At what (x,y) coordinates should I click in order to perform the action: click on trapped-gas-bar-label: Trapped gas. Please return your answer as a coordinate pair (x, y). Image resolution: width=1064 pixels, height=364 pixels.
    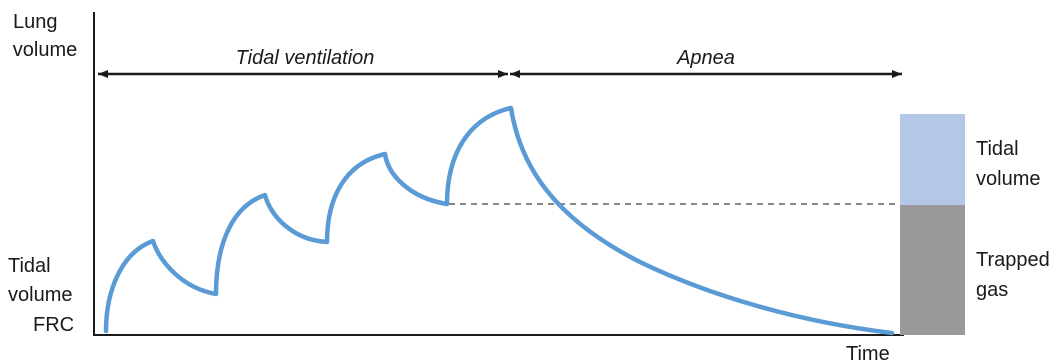
    Looking at the image, I should click on (1015, 275).